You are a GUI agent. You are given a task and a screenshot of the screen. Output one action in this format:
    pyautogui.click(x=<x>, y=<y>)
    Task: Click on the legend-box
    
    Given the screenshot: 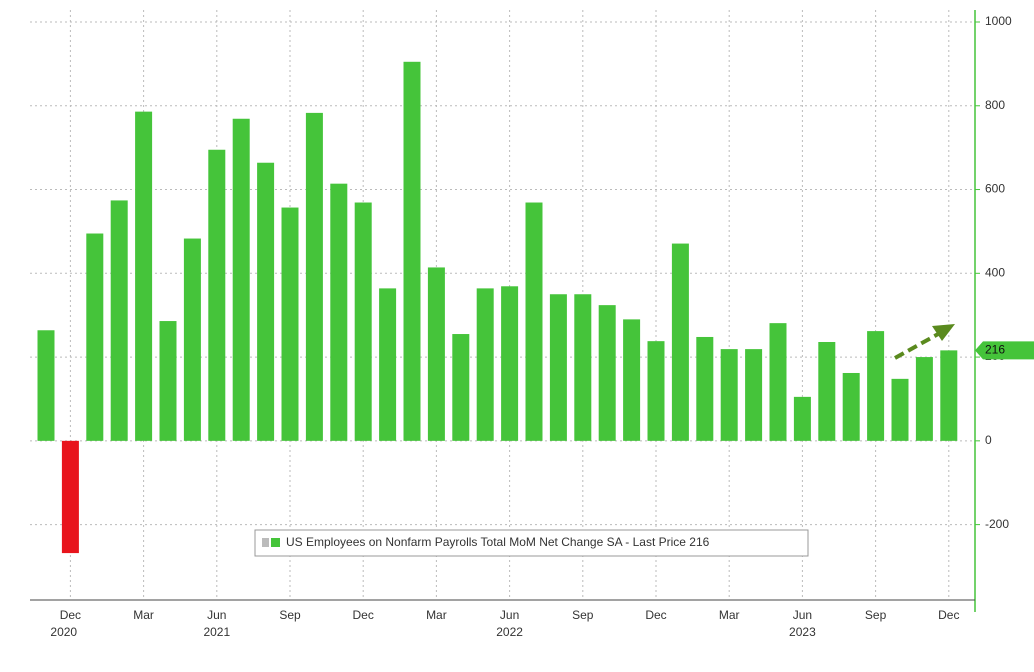 What is the action you would take?
    pyautogui.click(x=531, y=543)
    